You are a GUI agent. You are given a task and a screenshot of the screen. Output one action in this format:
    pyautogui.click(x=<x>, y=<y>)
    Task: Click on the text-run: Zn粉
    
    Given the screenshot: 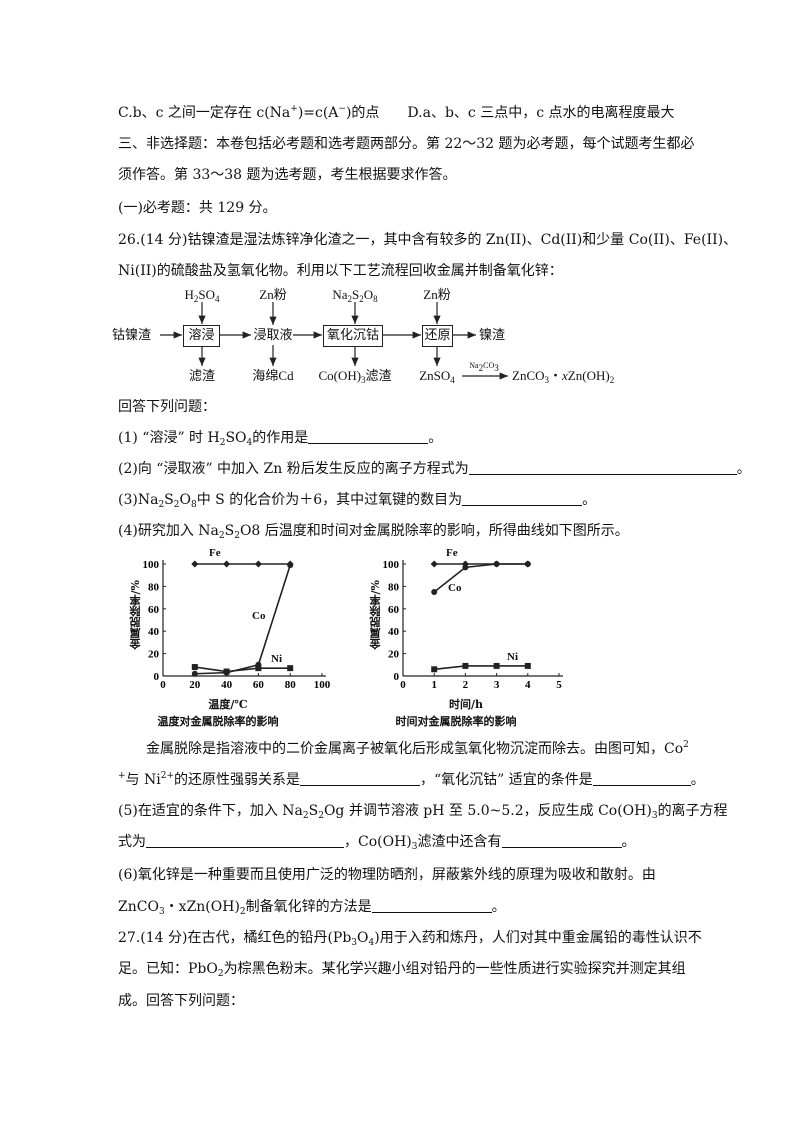 What is the action you would take?
    pyautogui.click(x=273, y=294)
    